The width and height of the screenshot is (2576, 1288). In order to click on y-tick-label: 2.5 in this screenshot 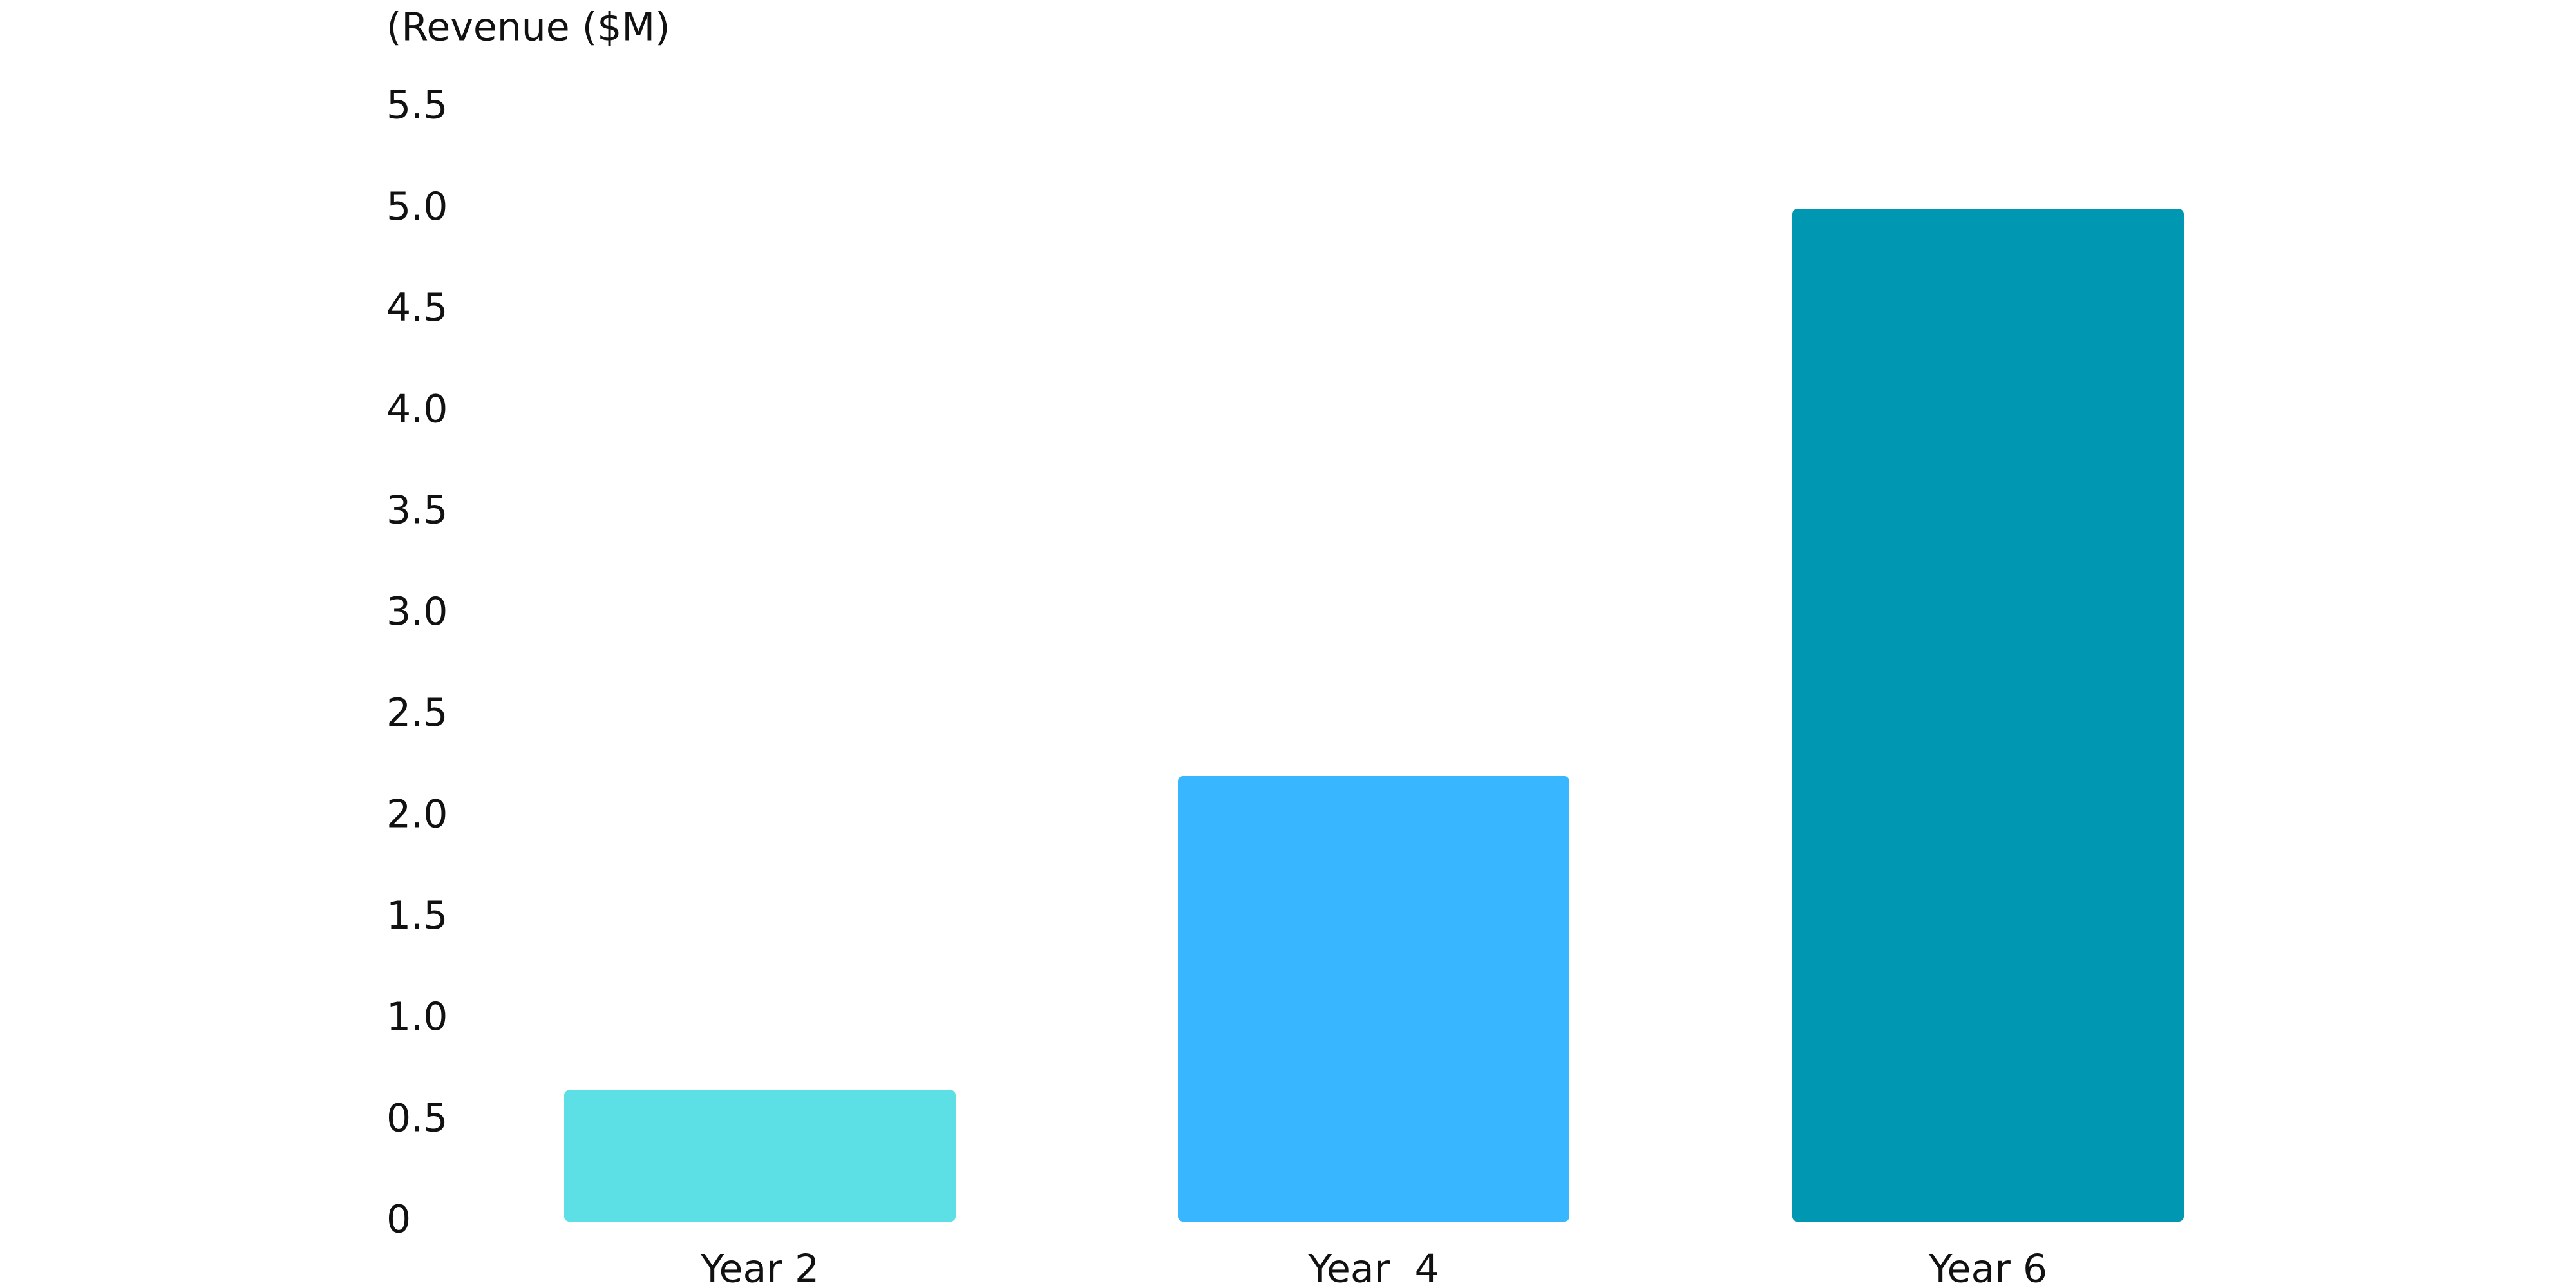, I will do `click(417, 713)`.